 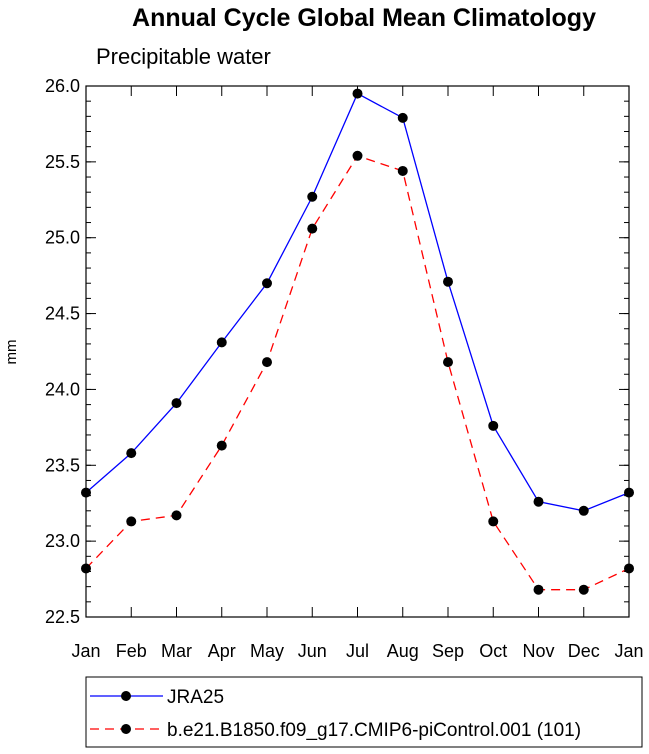 What do you see at coordinates (62, 238) in the screenshot?
I see `y-tick-label: 25.0` at bounding box center [62, 238].